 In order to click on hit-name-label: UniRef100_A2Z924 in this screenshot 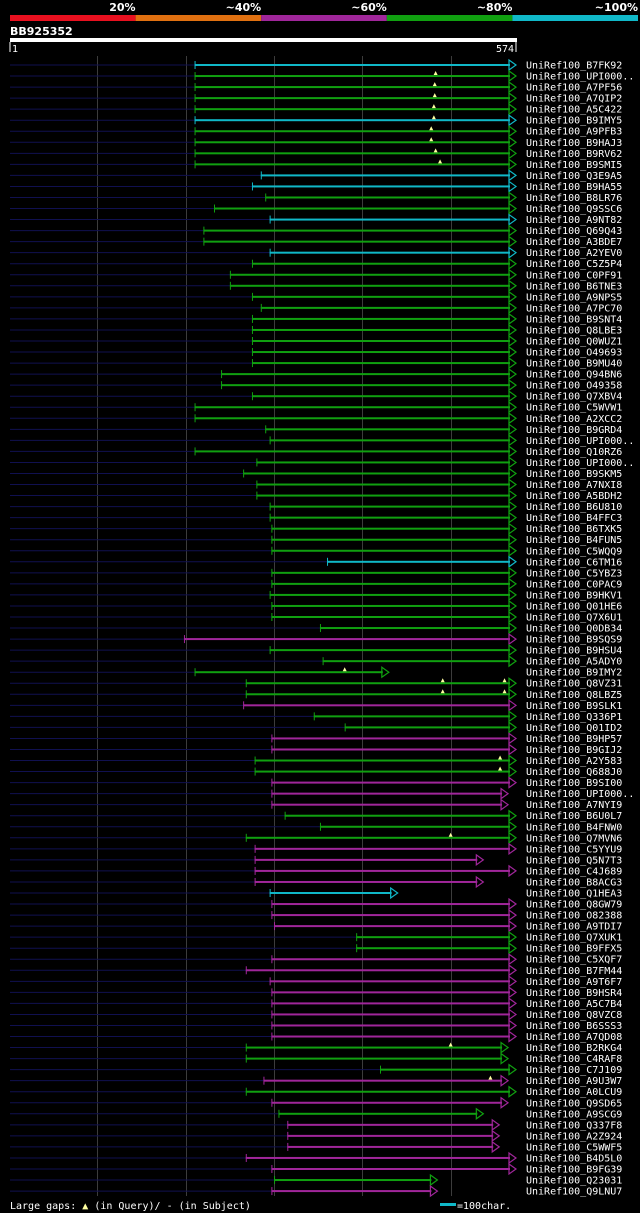, I will do `click(574, 1136)`.